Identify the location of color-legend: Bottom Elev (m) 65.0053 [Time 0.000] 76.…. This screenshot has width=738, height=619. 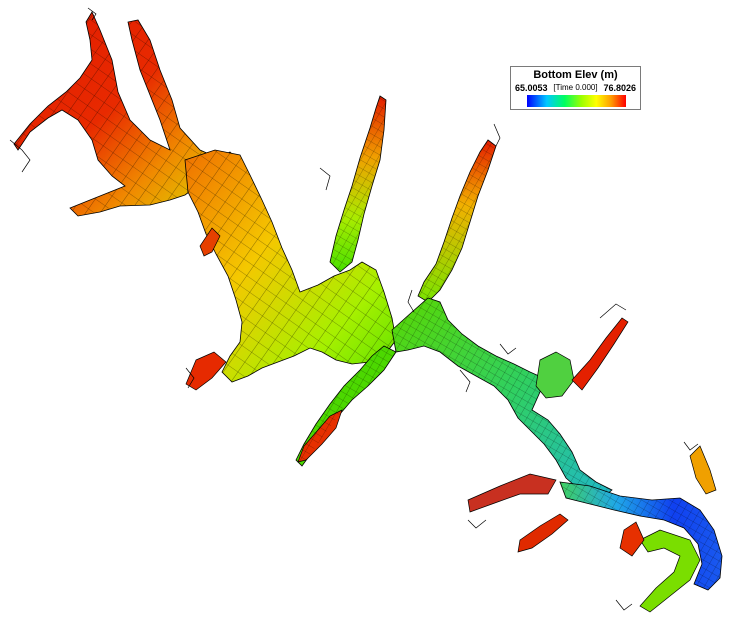
(575, 88).